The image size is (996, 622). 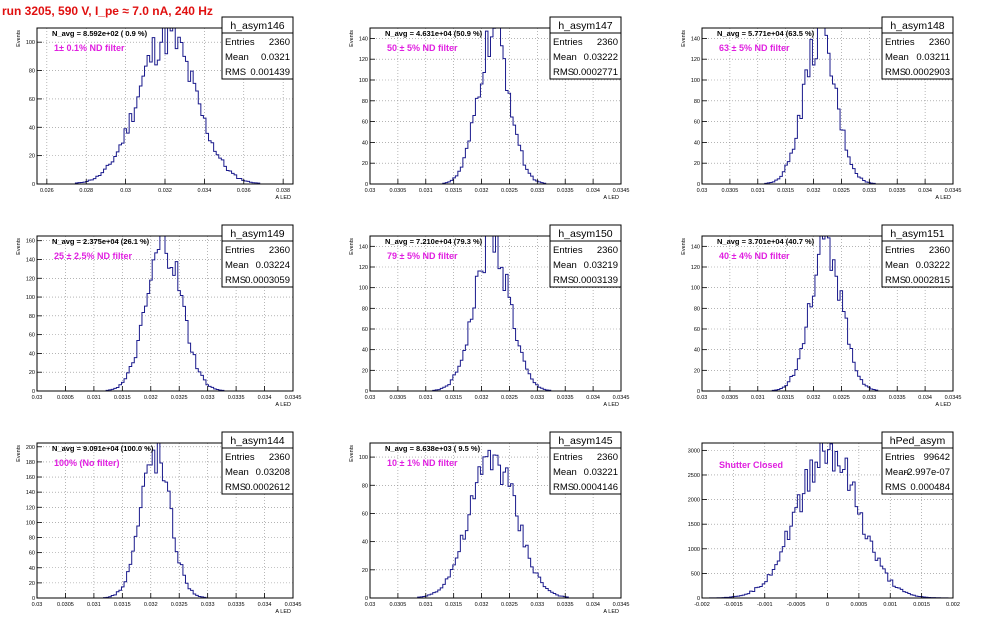 I want to click on y-tick-label: 3000, so click(x=694, y=451).